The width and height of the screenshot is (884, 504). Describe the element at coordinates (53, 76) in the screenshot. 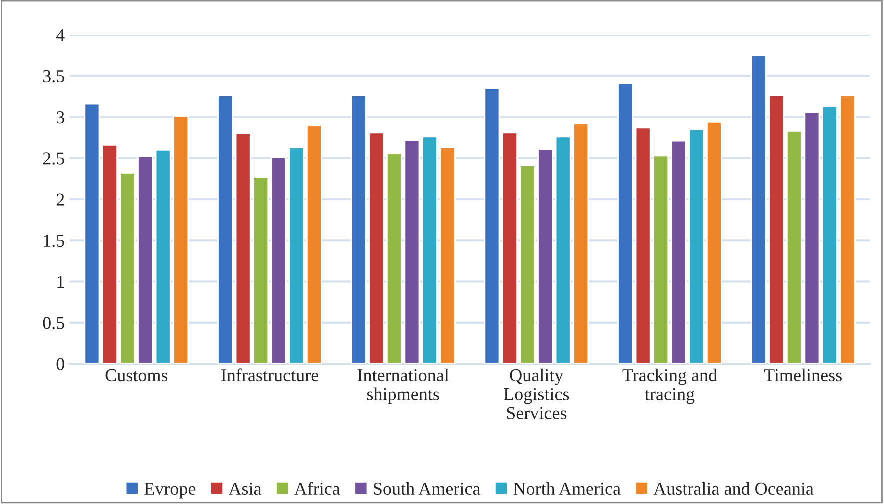

I see `y-tick-label: 3.5` at that location.